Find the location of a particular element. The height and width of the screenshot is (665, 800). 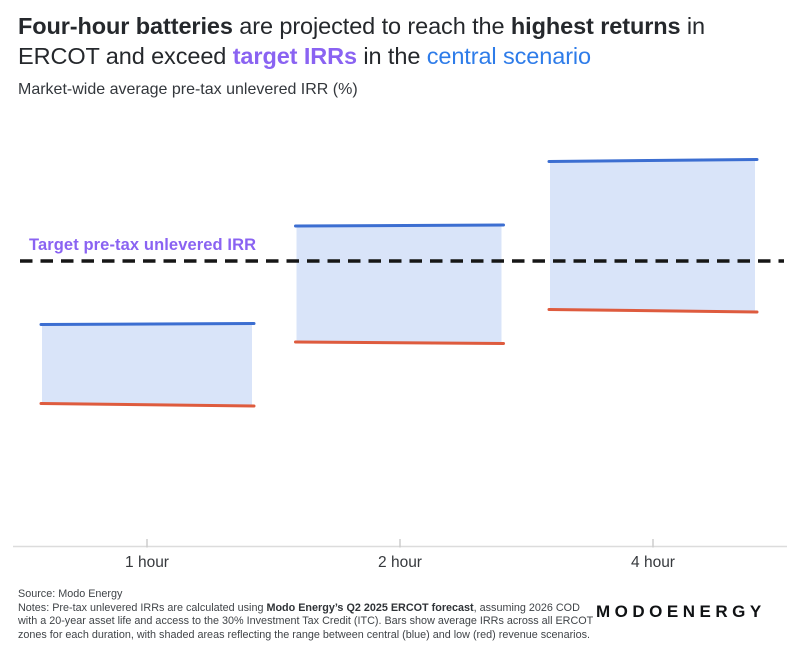

modo-energy-logo: MODOENERGY is located at coordinates (681, 611).